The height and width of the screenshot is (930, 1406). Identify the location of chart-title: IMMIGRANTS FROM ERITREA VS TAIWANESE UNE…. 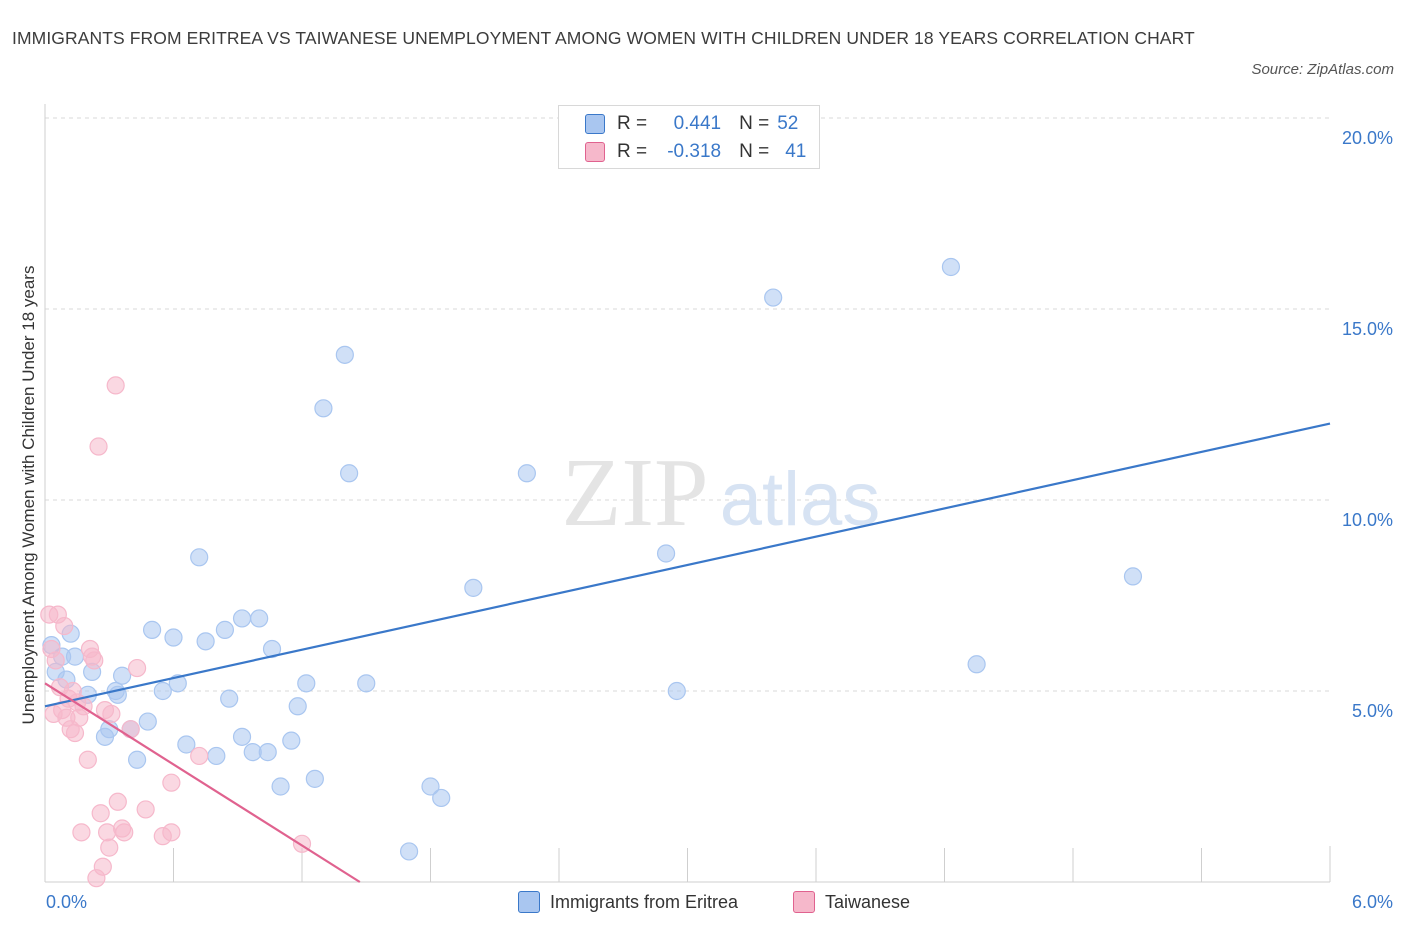
(603, 38).